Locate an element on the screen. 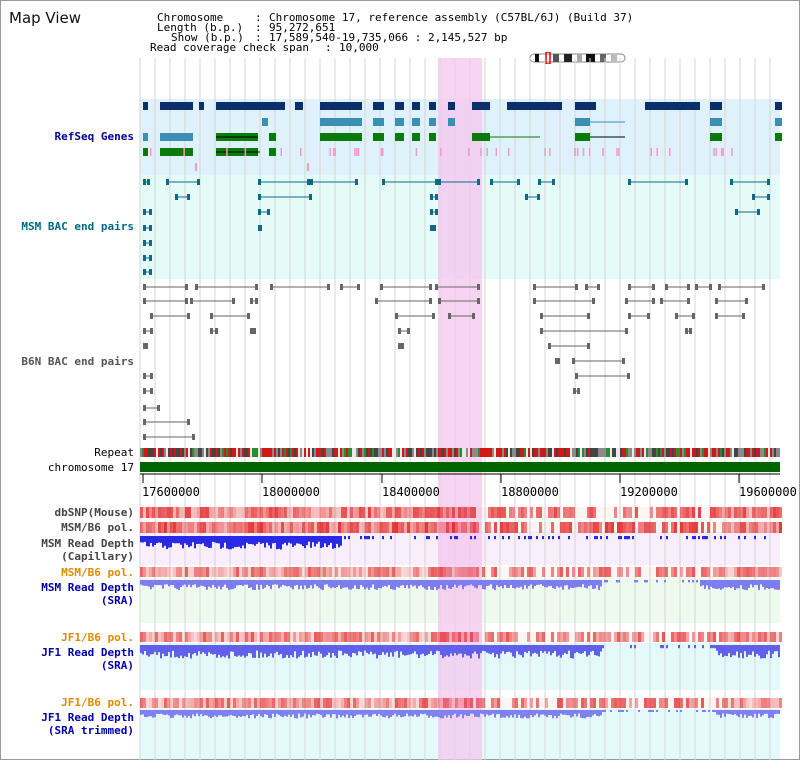 The width and height of the screenshot is (800, 760). label-repeat: Repeat is located at coordinates (114, 452).